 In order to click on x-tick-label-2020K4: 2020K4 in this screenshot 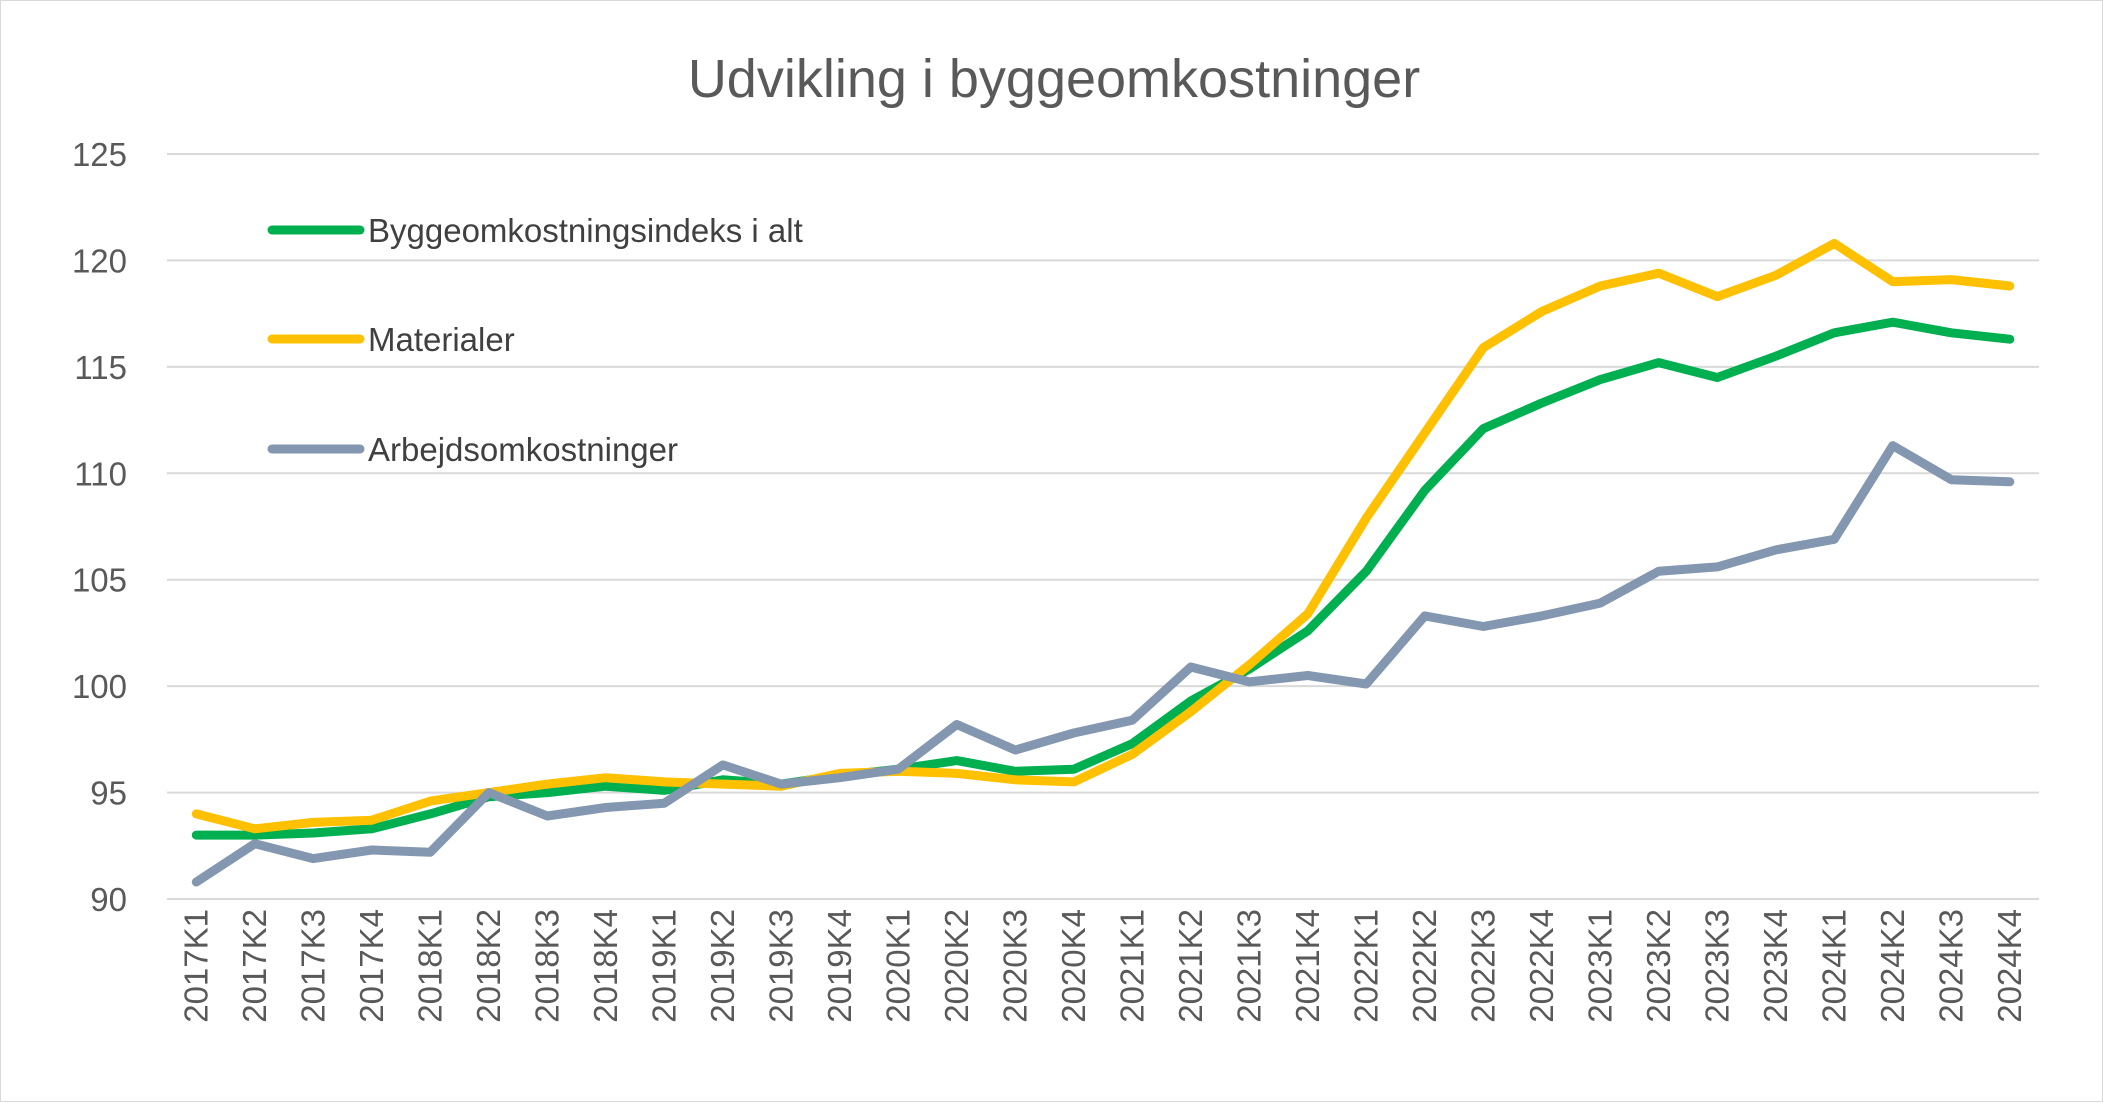, I will do `click(1073, 966)`.